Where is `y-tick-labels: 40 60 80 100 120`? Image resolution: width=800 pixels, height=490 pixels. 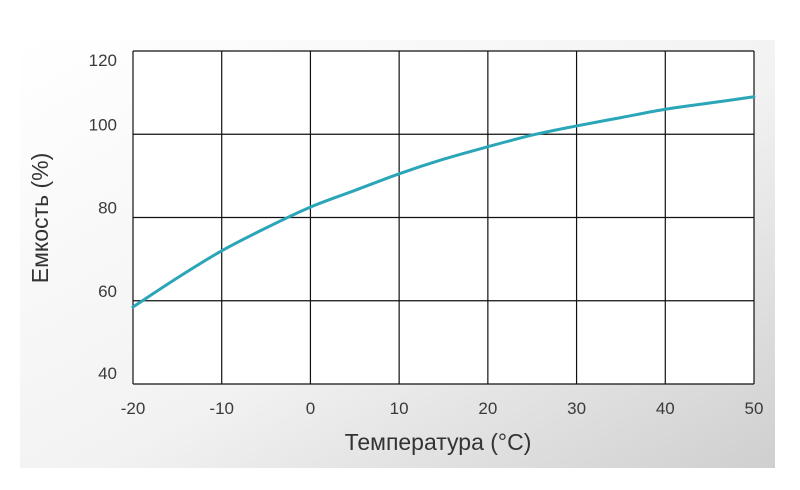
y-tick-labels: 40 60 80 100 120 is located at coordinates (103, 217).